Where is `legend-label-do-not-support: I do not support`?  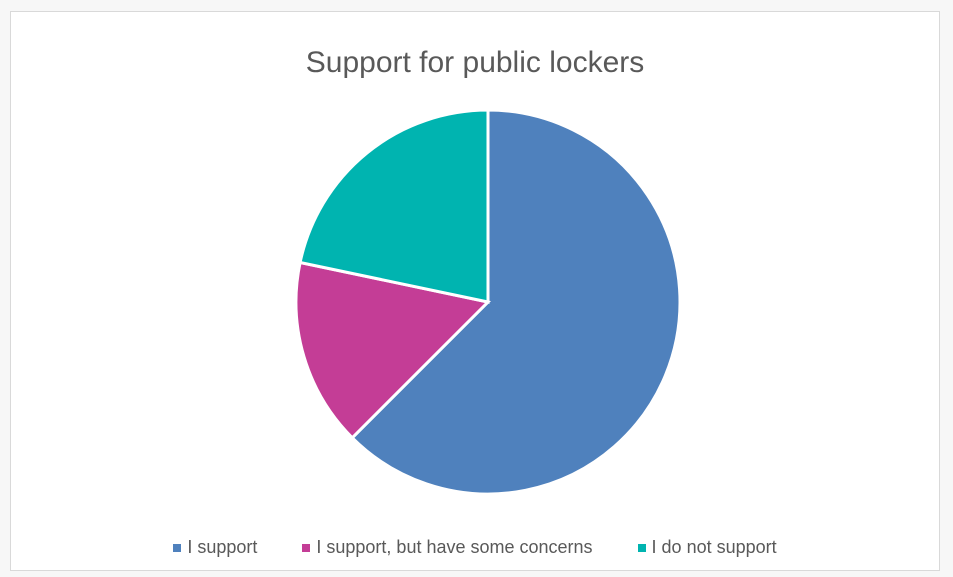 legend-label-do-not-support: I do not support is located at coordinates (714, 547).